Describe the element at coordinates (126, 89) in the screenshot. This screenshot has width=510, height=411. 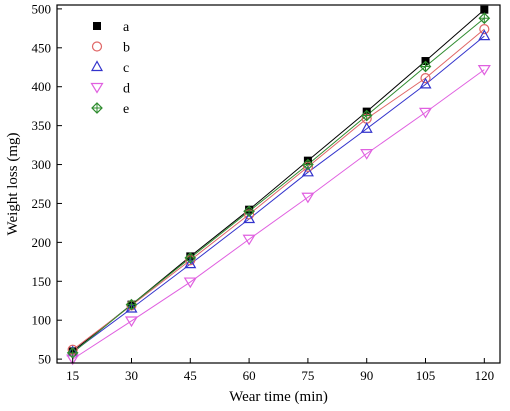
I see `legend-label: d` at that location.